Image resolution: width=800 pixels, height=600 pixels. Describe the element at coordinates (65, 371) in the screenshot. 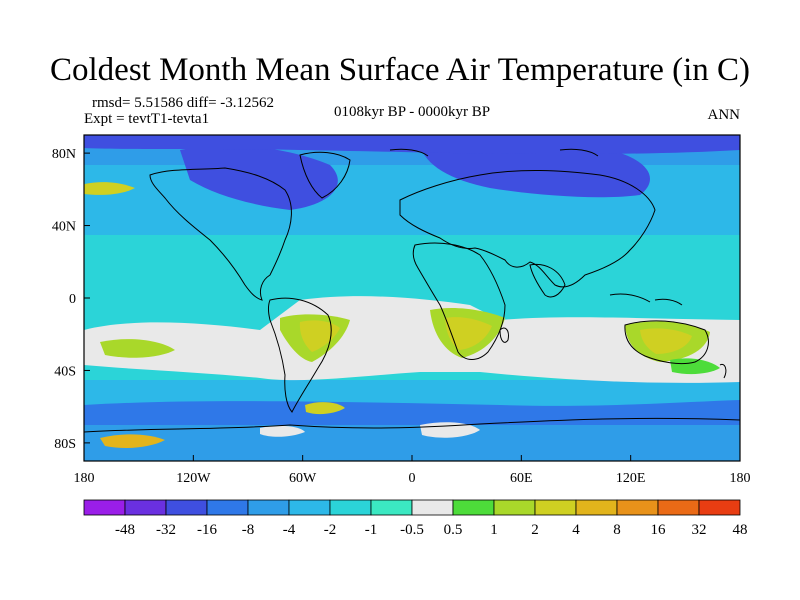

I see `lat-tick-label: 40S` at that location.